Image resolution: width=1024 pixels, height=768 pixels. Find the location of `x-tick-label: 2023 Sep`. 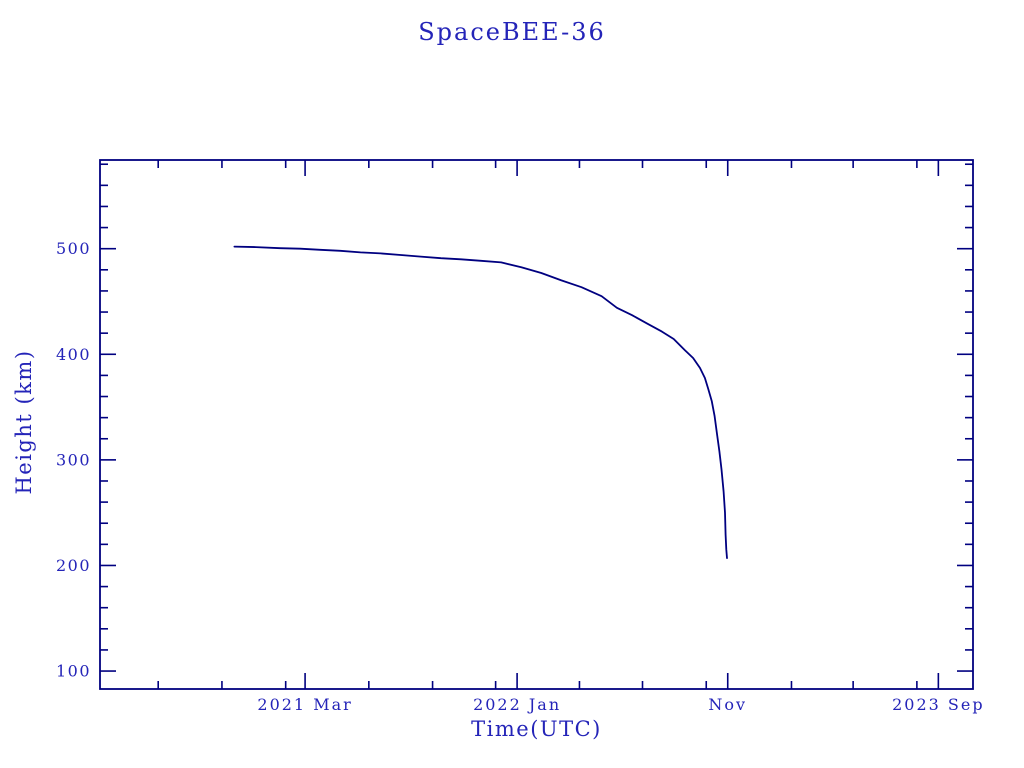

x-tick-label: 2023 Sep is located at coordinates (938, 704).